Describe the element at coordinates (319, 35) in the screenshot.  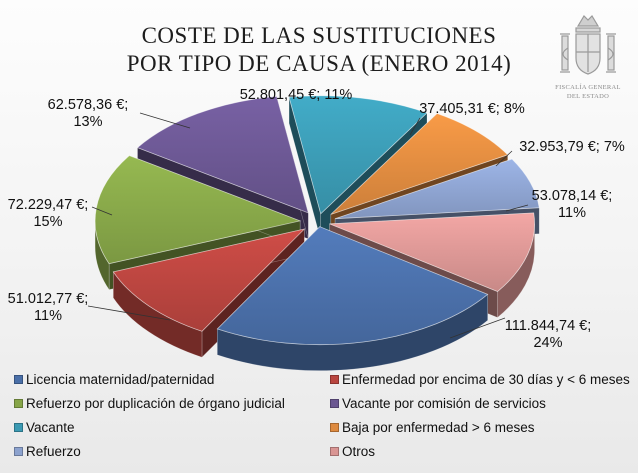
I see `chart-title-line1: COSTE DE LAS SUSTITUCIONES` at that location.